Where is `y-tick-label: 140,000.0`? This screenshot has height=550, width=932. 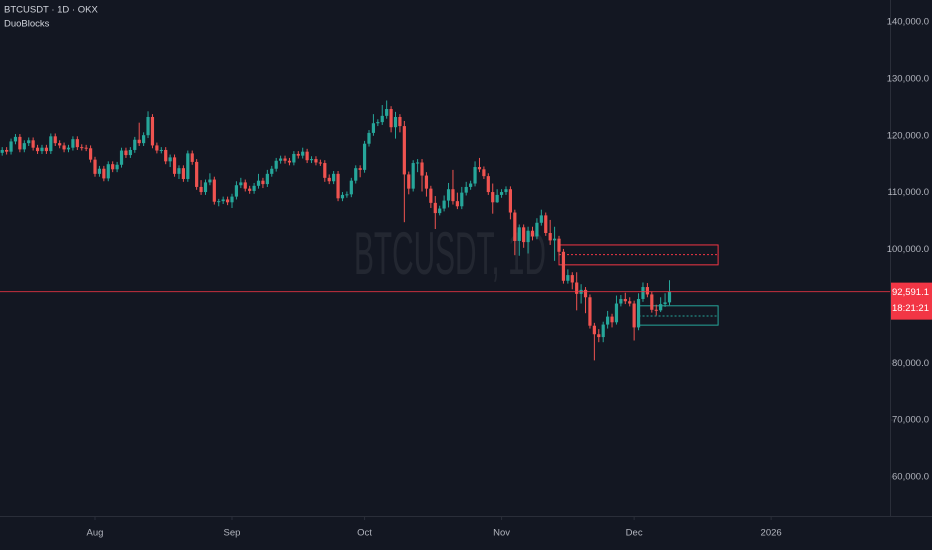
y-tick-label: 140,000.0 is located at coordinates (908, 22).